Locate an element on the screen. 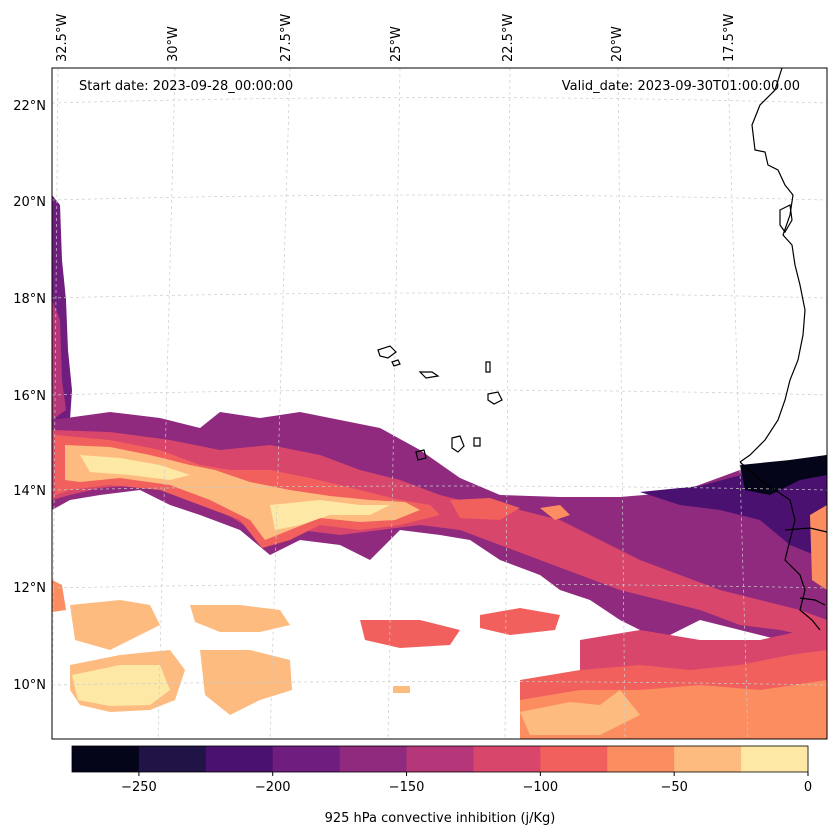  cin-region-spot is located at coordinates (485, 509).